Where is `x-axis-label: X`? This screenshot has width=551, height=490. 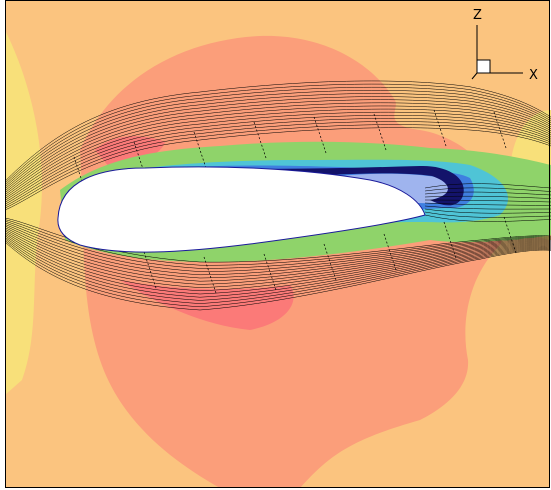
x-axis-label: X is located at coordinates (533, 75).